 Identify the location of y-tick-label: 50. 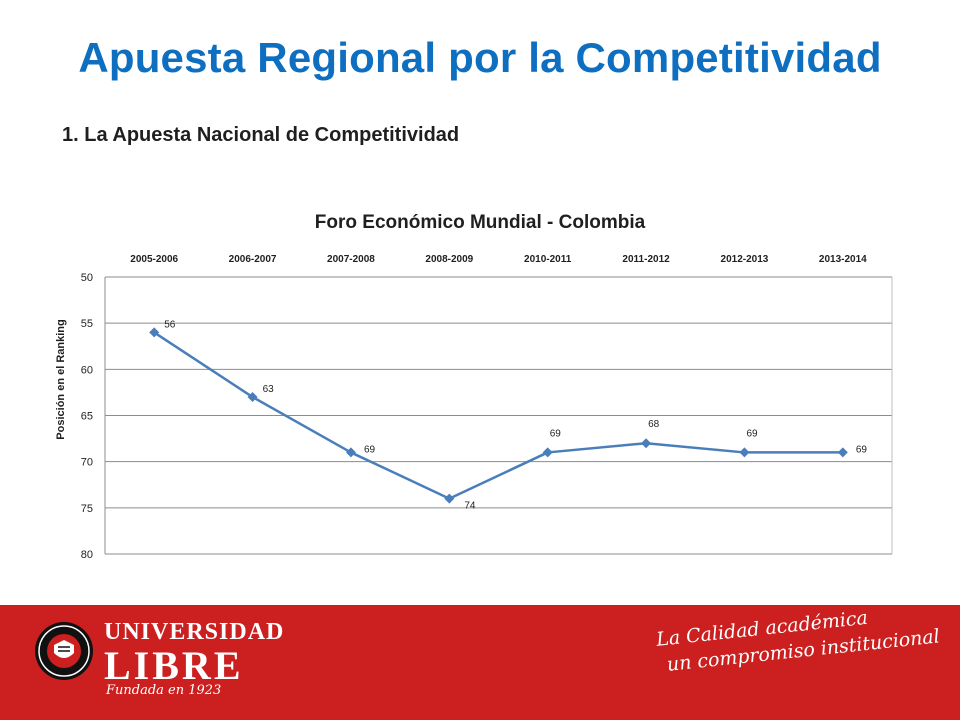
(87, 278).